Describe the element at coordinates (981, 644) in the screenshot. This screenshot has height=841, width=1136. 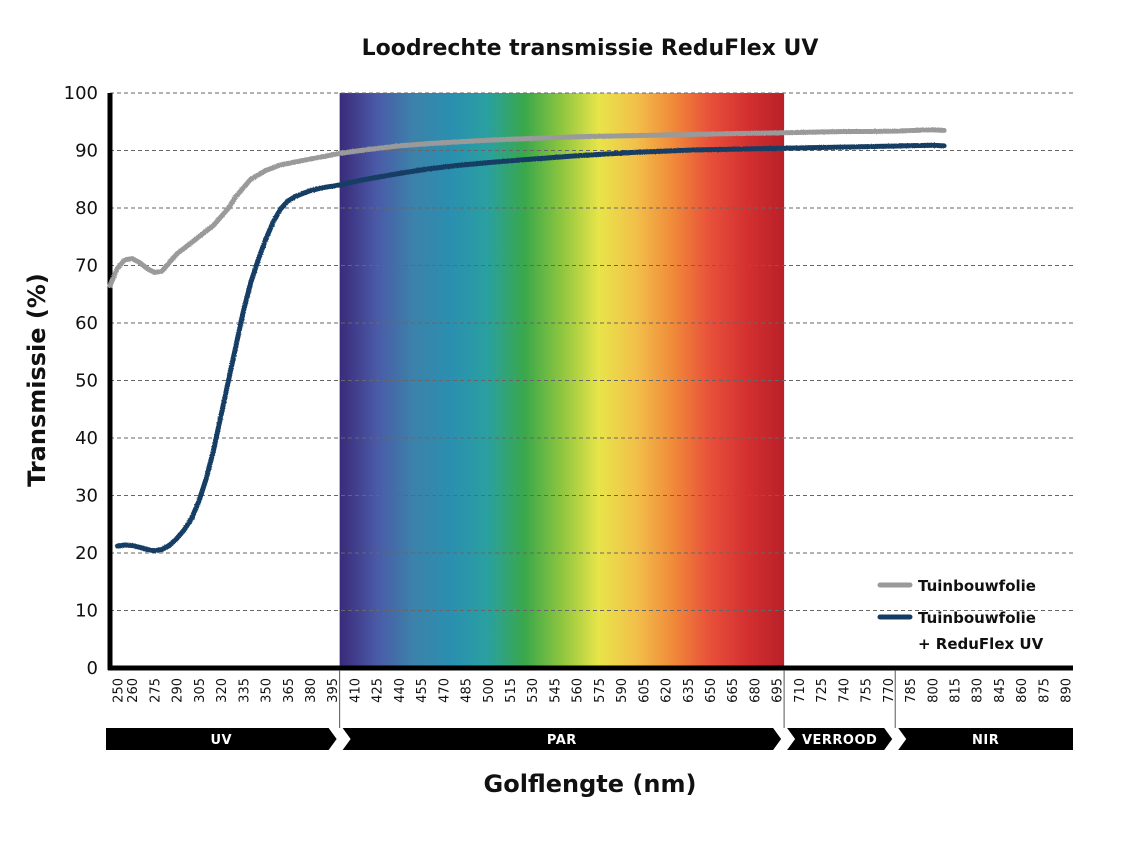
I see `legend-label: + ReduFlex UV` at that location.